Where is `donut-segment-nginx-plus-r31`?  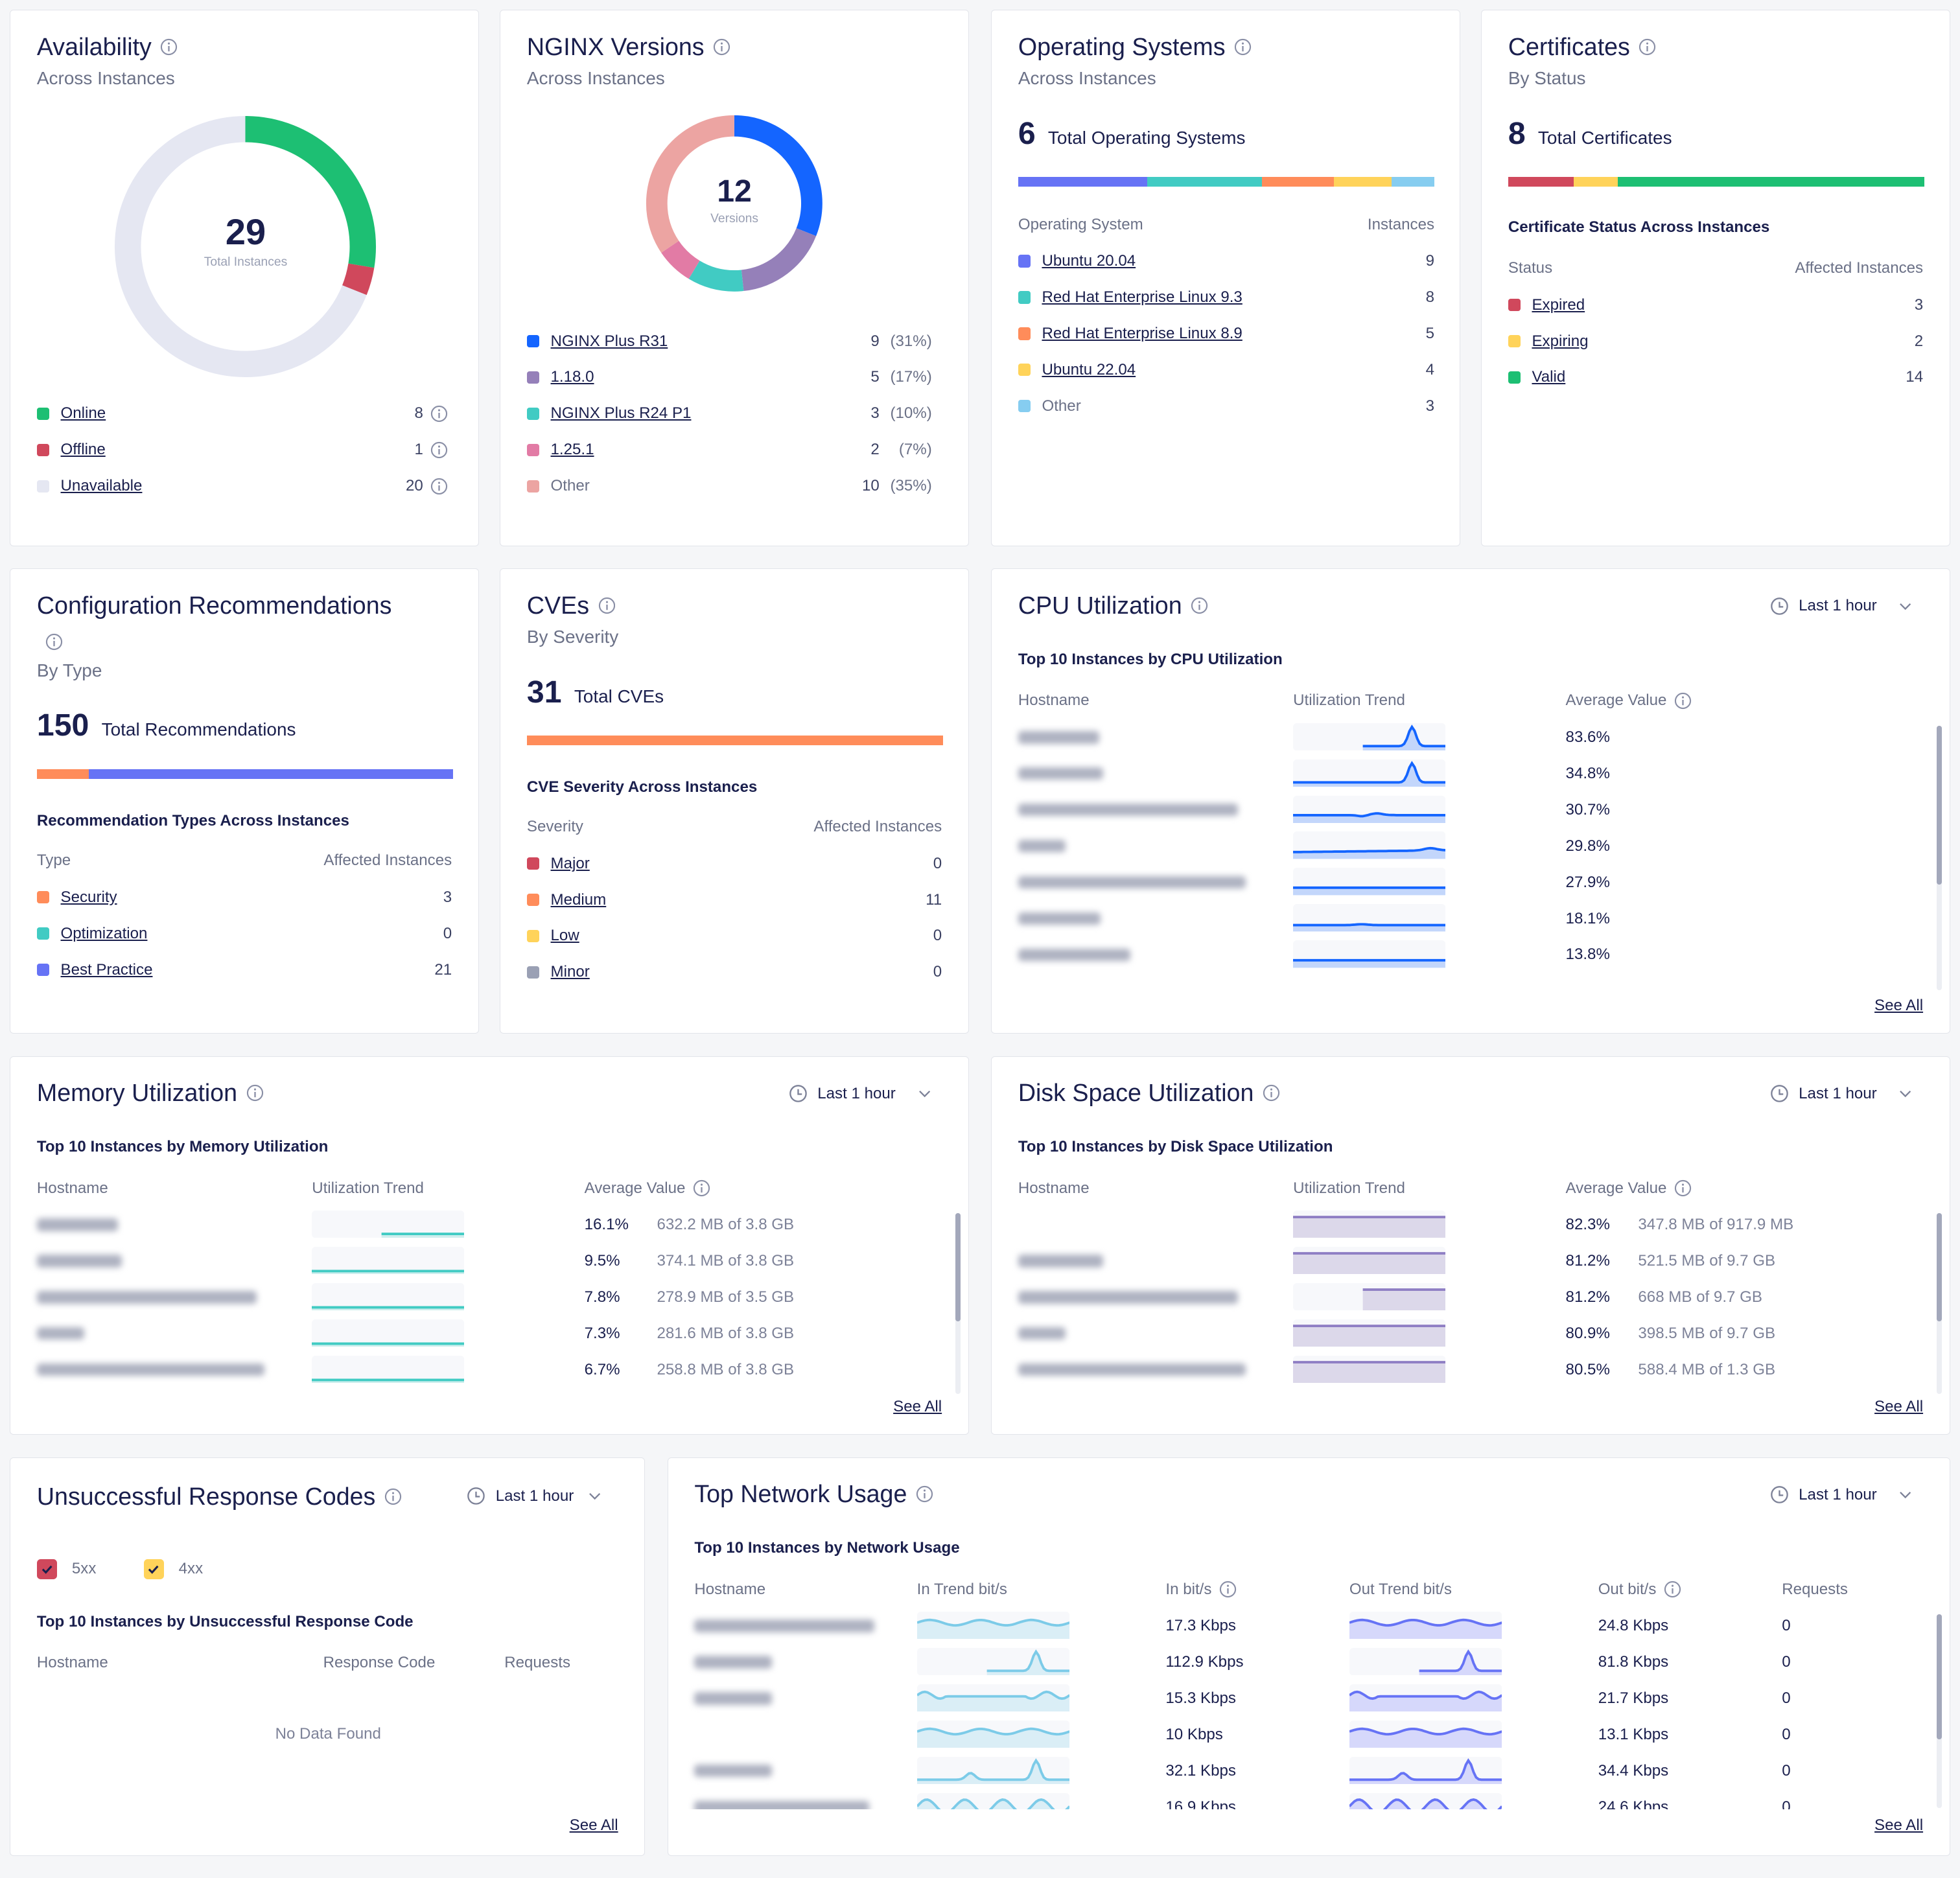
donut-segment-nginx-plus-r31 is located at coordinates (734, 204).